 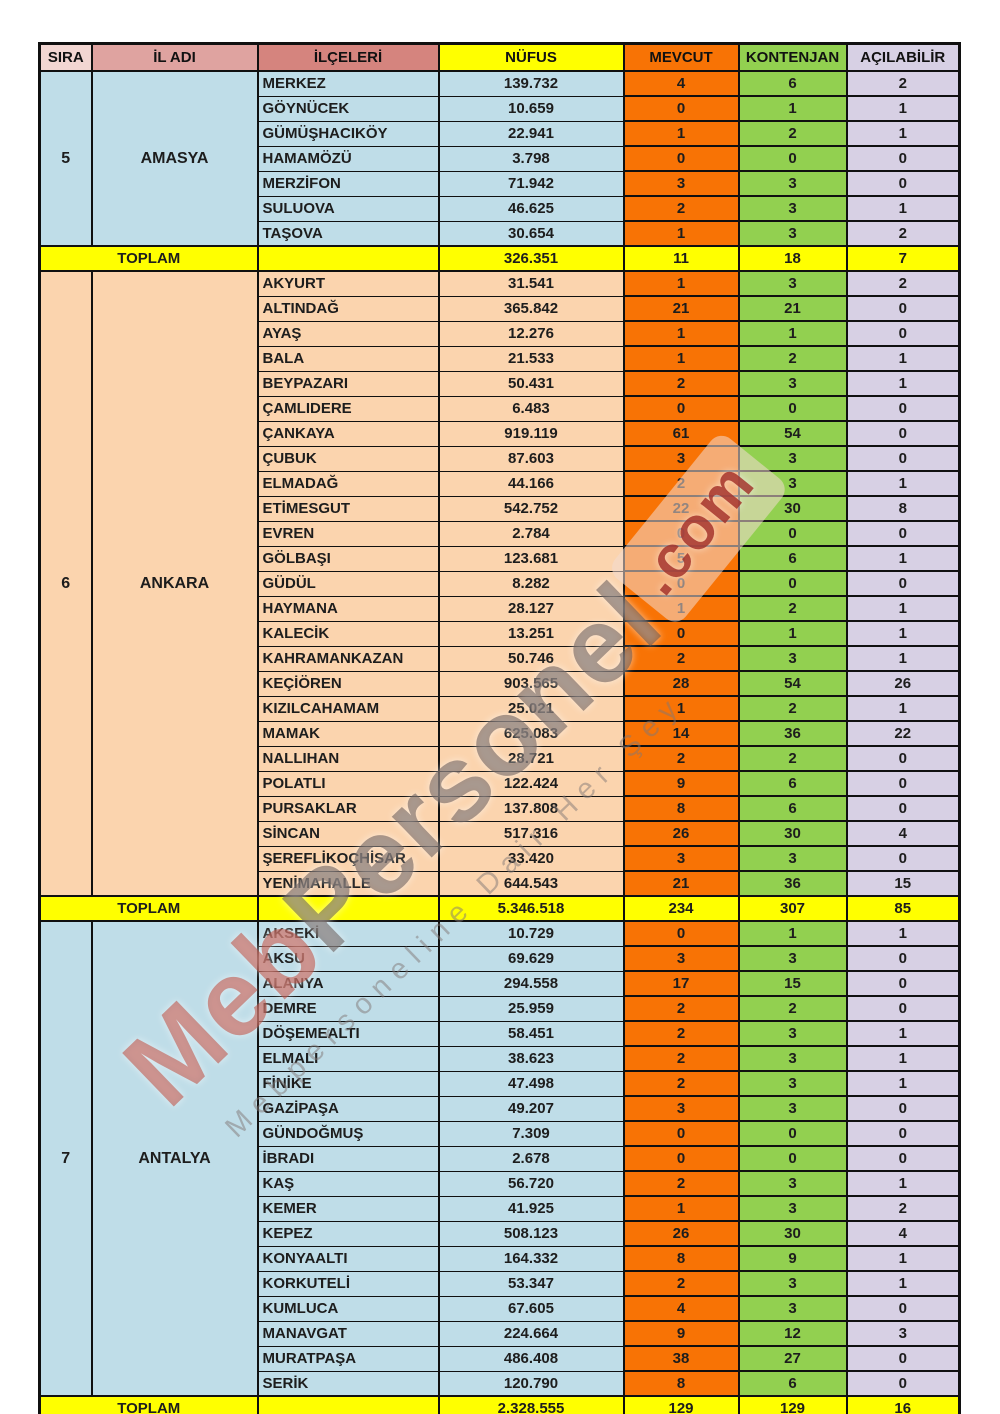 What do you see at coordinates (348, 1133) in the screenshot?
I see `district-name-cell: GÜNDOĞMUŞ` at bounding box center [348, 1133].